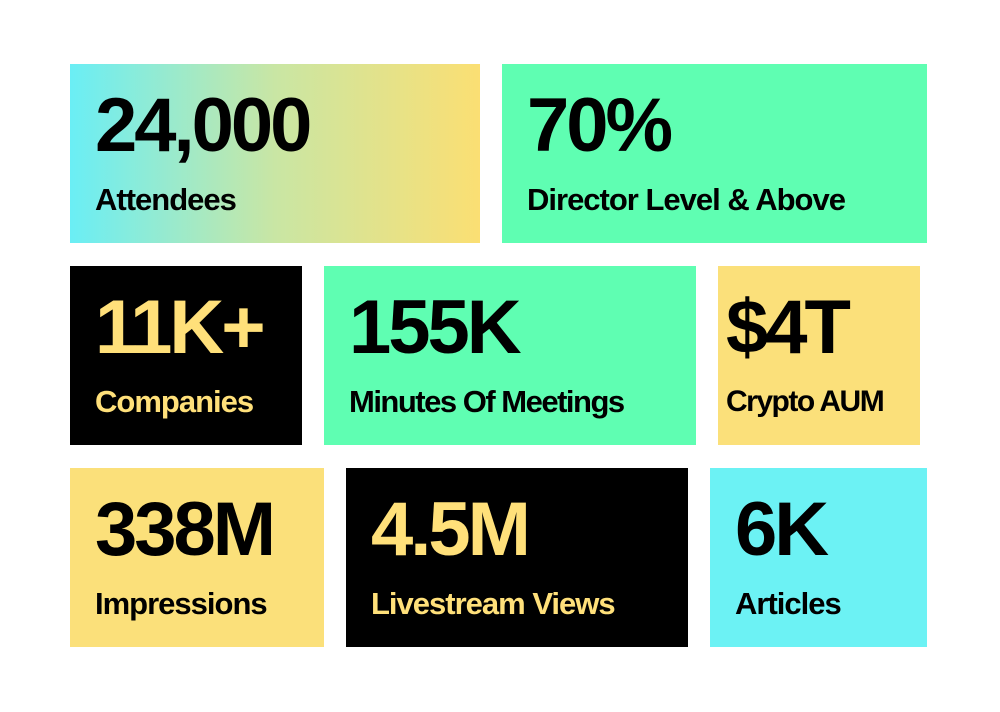 The width and height of the screenshot is (1000, 712). I want to click on stat-value: 338M, so click(185, 529).